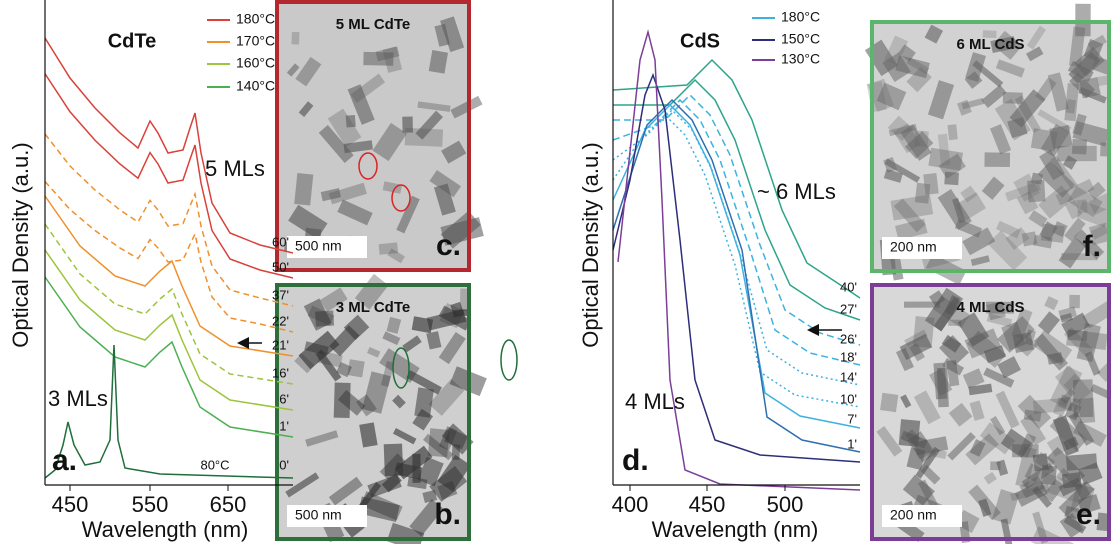 This screenshot has width=1111, height=549. What do you see at coordinates (707, 504) in the screenshot?
I see `x-tick-label: 450` at bounding box center [707, 504].